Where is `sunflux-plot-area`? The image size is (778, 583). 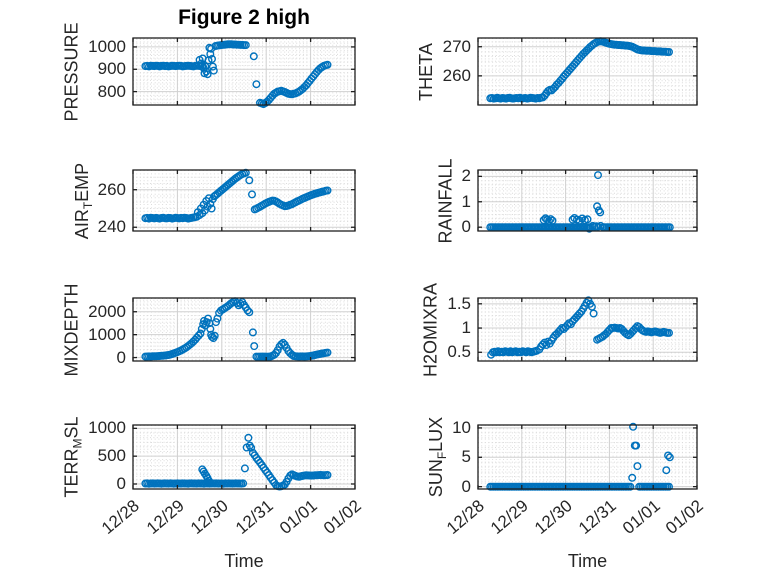 sunflux-plot-area is located at coordinates (587, 456).